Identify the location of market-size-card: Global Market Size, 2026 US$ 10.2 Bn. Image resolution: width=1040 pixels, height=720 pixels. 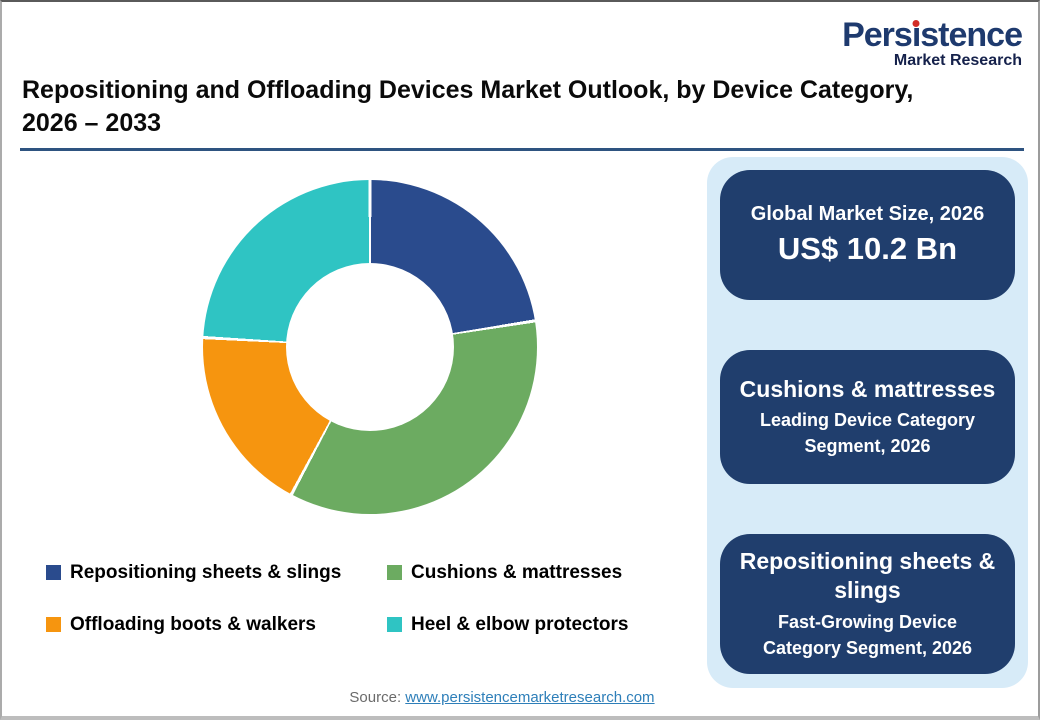
(867, 235).